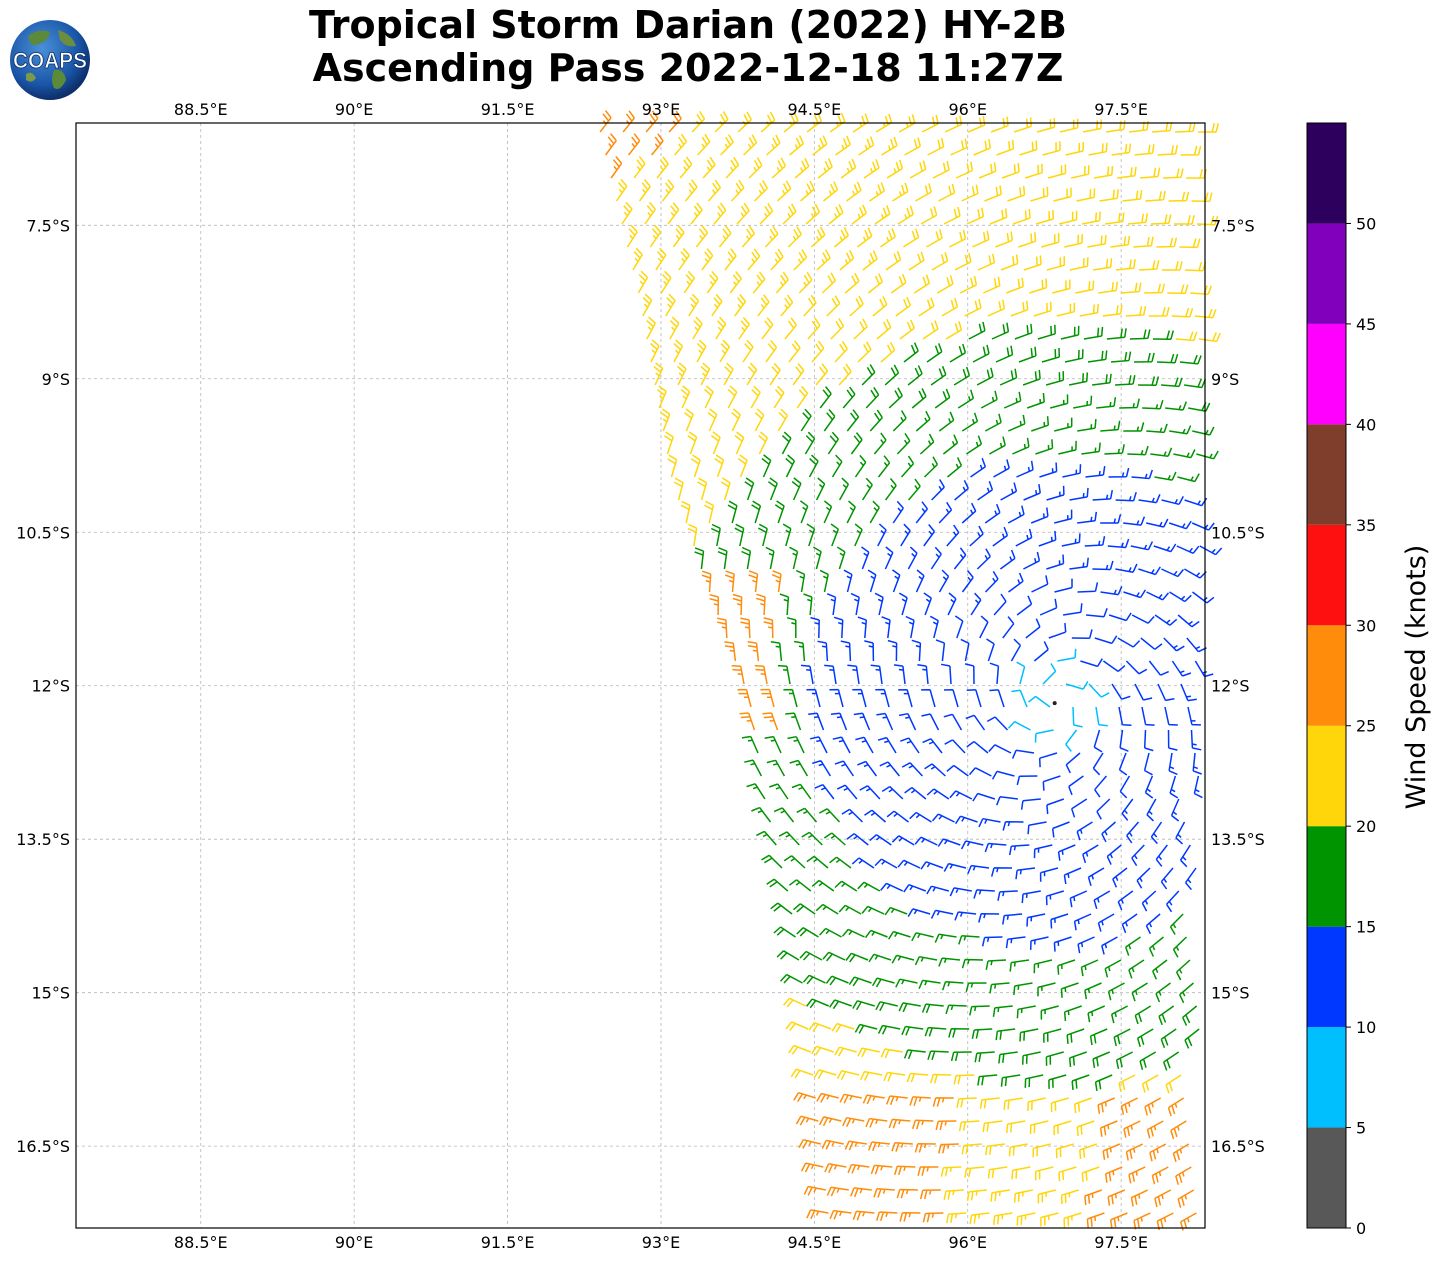  I want to click on lon-label-top: 91.5°E, so click(508, 109).